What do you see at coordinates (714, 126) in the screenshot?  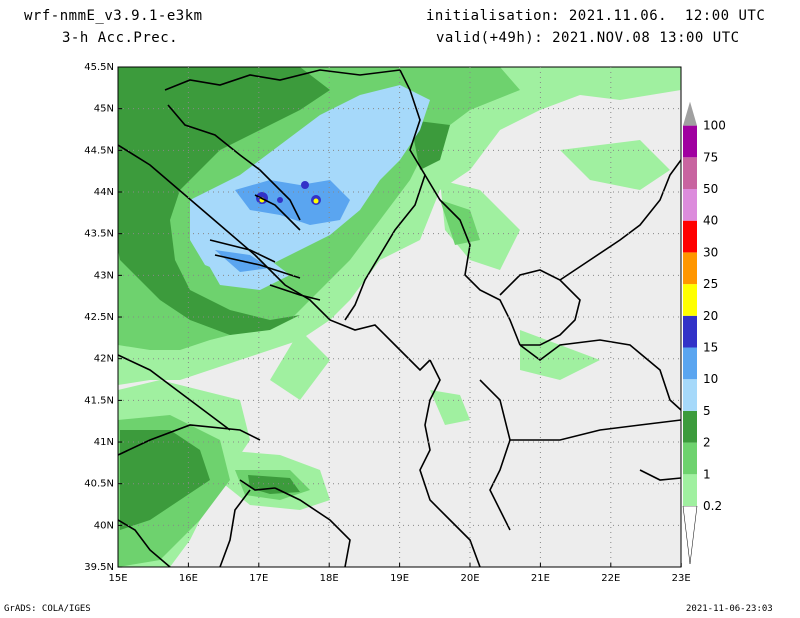 I see `colorbar-label: 100` at bounding box center [714, 126].